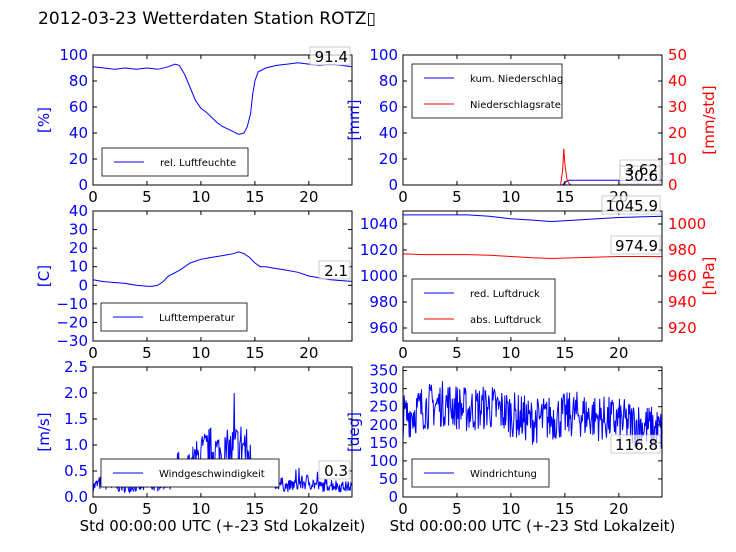 This screenshot has width=736, height=552. I want to click on legend-entry: Windrichtung, so click(503, 474).